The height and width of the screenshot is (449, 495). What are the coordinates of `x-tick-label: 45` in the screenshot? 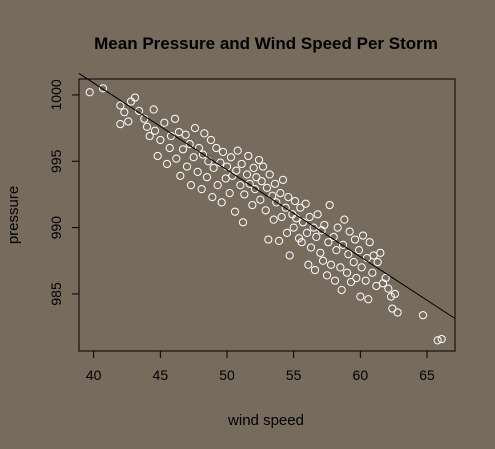 It's located at (161, 375).